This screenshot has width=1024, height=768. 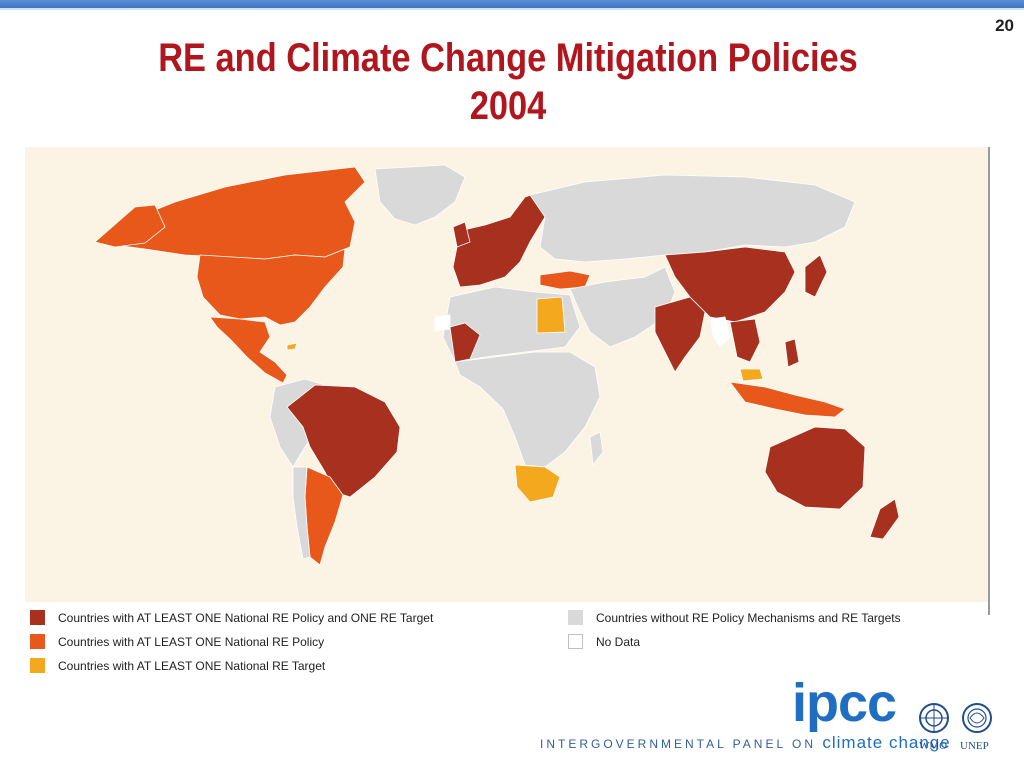 I want to click on region-madagascar, so click(x=596, y=449).